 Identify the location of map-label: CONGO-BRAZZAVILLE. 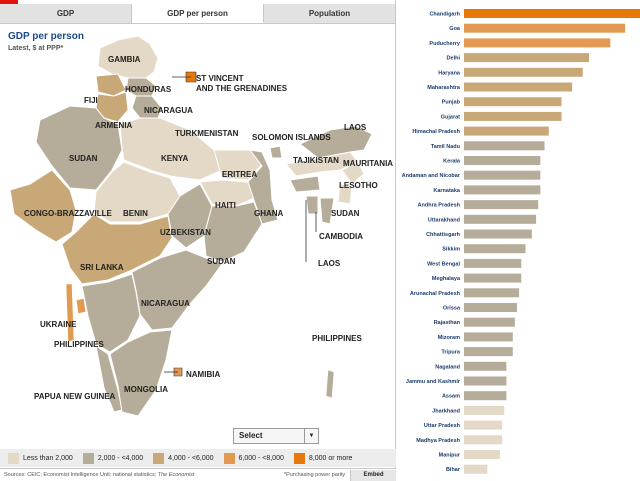
(68, 213).